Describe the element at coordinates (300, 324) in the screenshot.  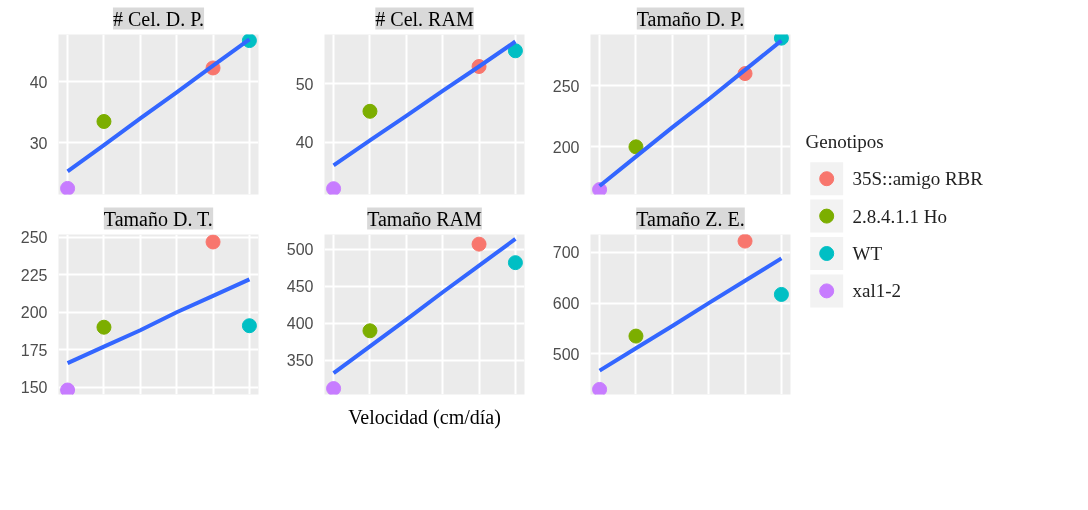
I see `y-tick-label: 400` at that location.